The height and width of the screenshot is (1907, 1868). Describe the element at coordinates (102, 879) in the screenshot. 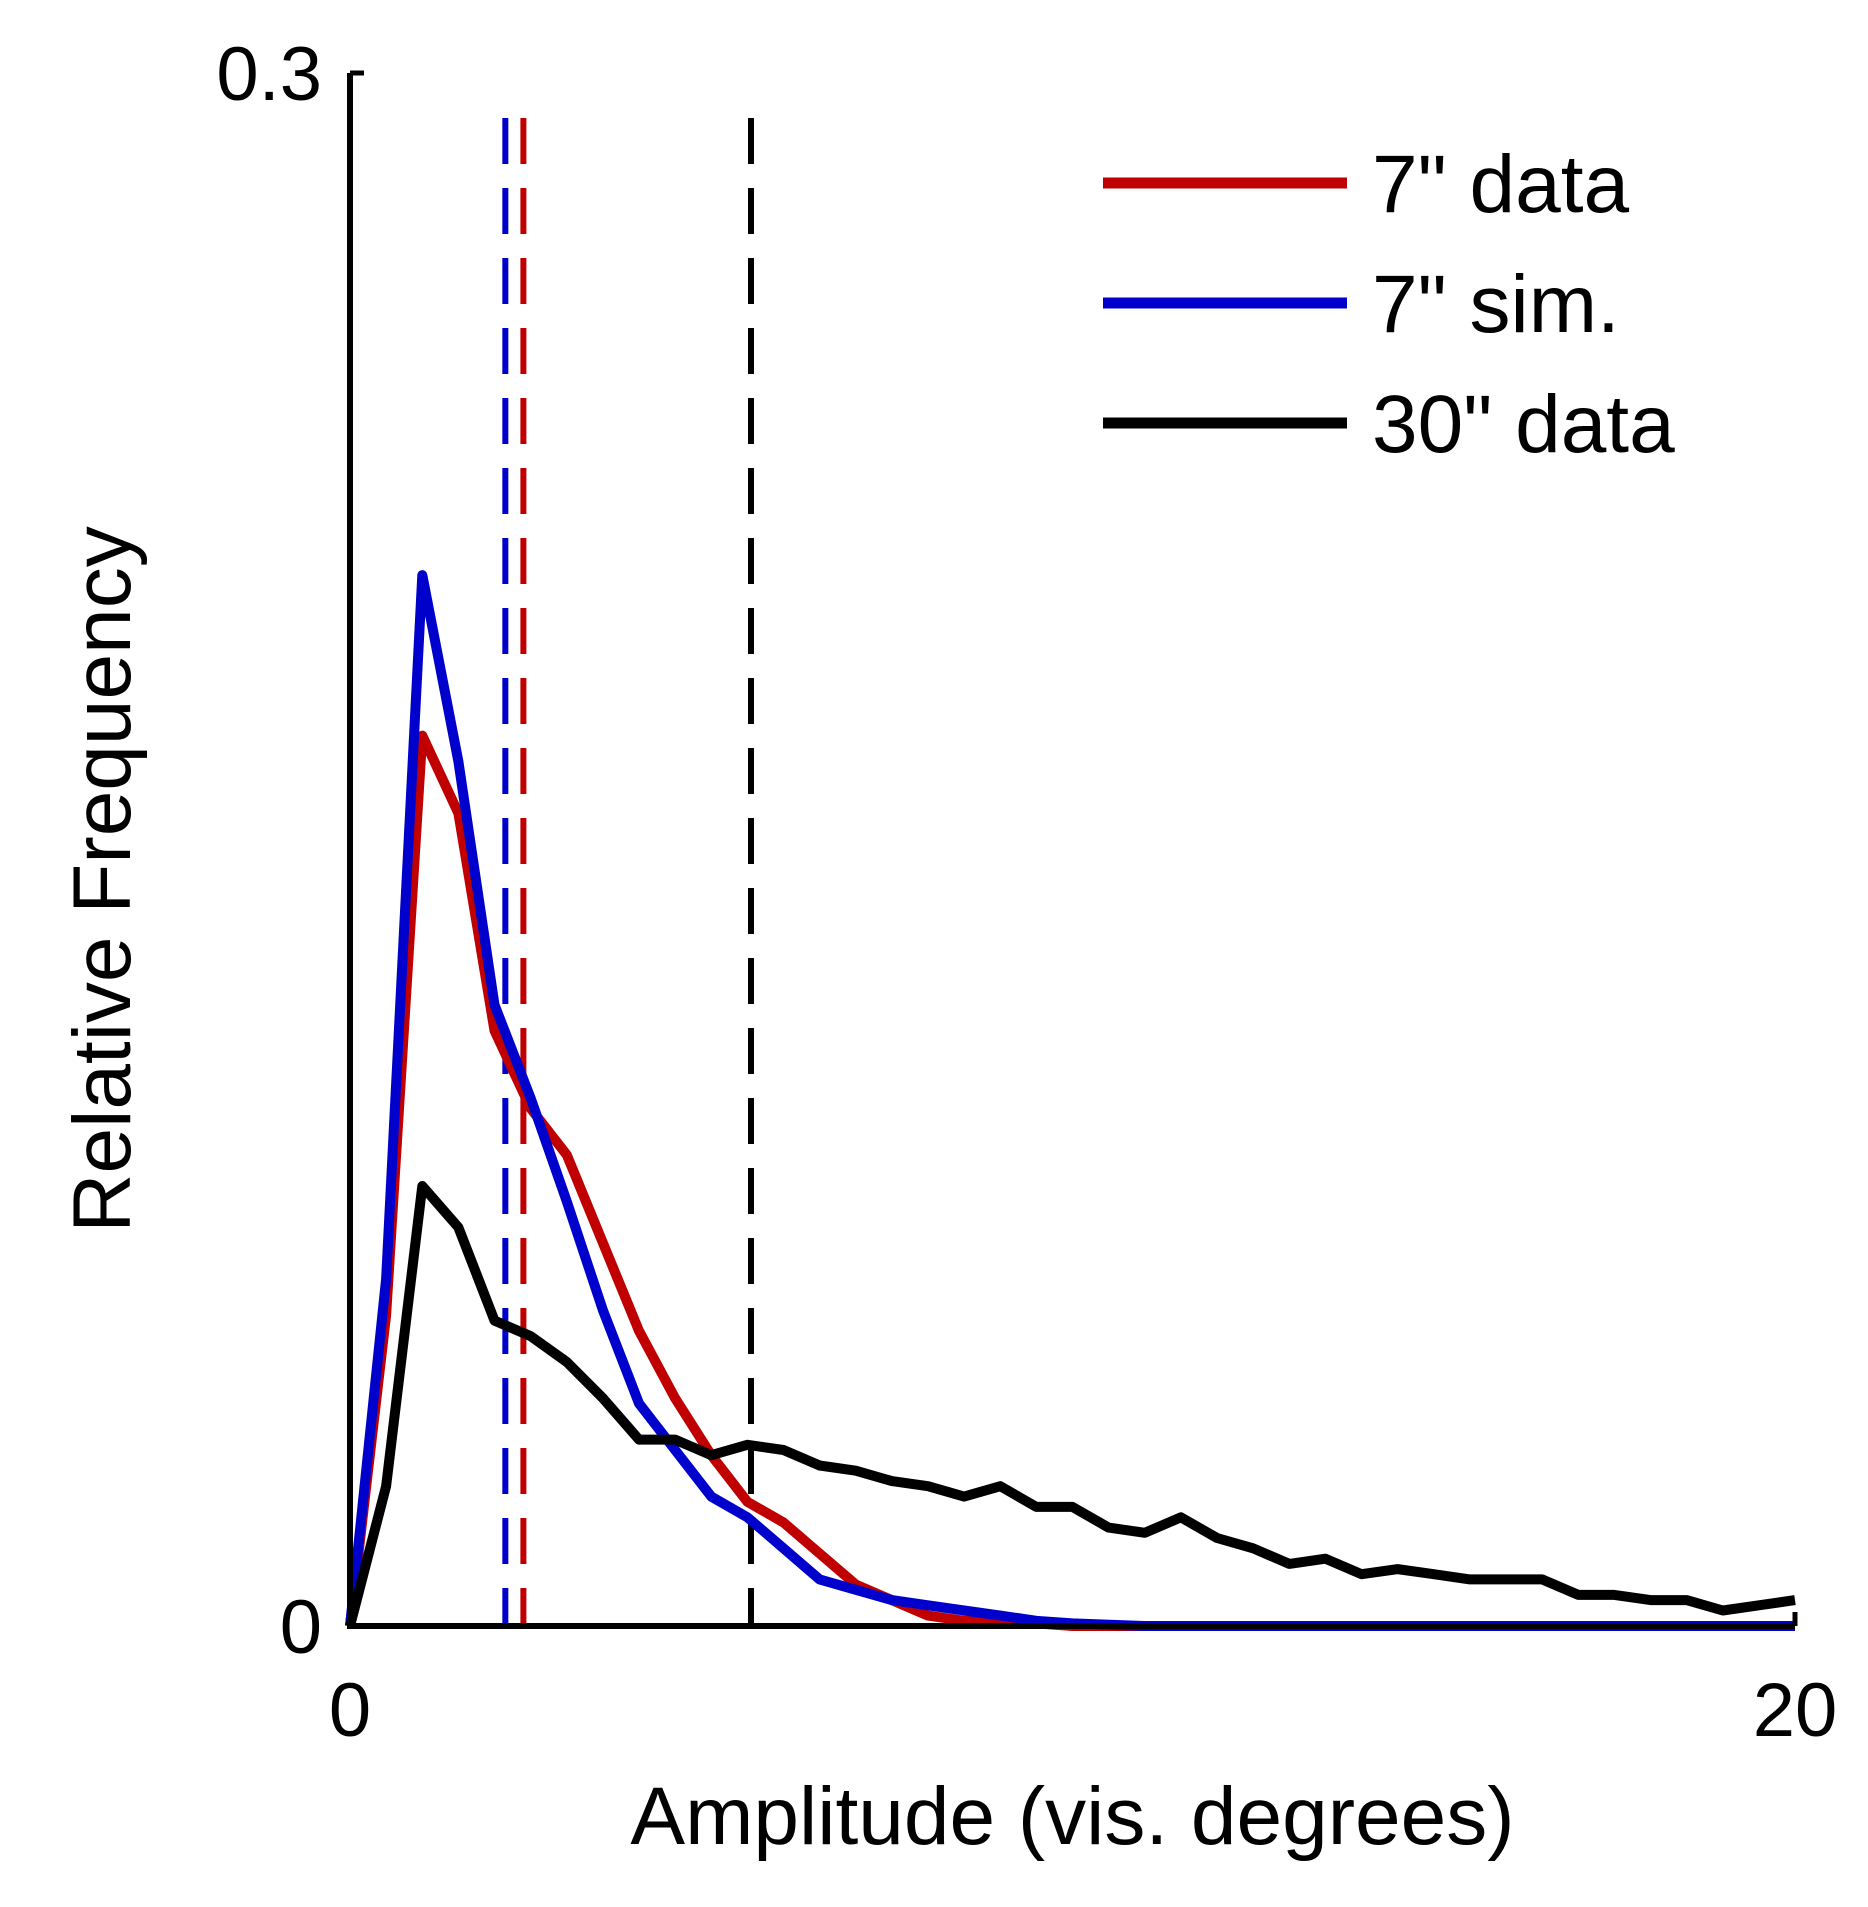

I see `y-axis-label: Relative Frequency` at that location.